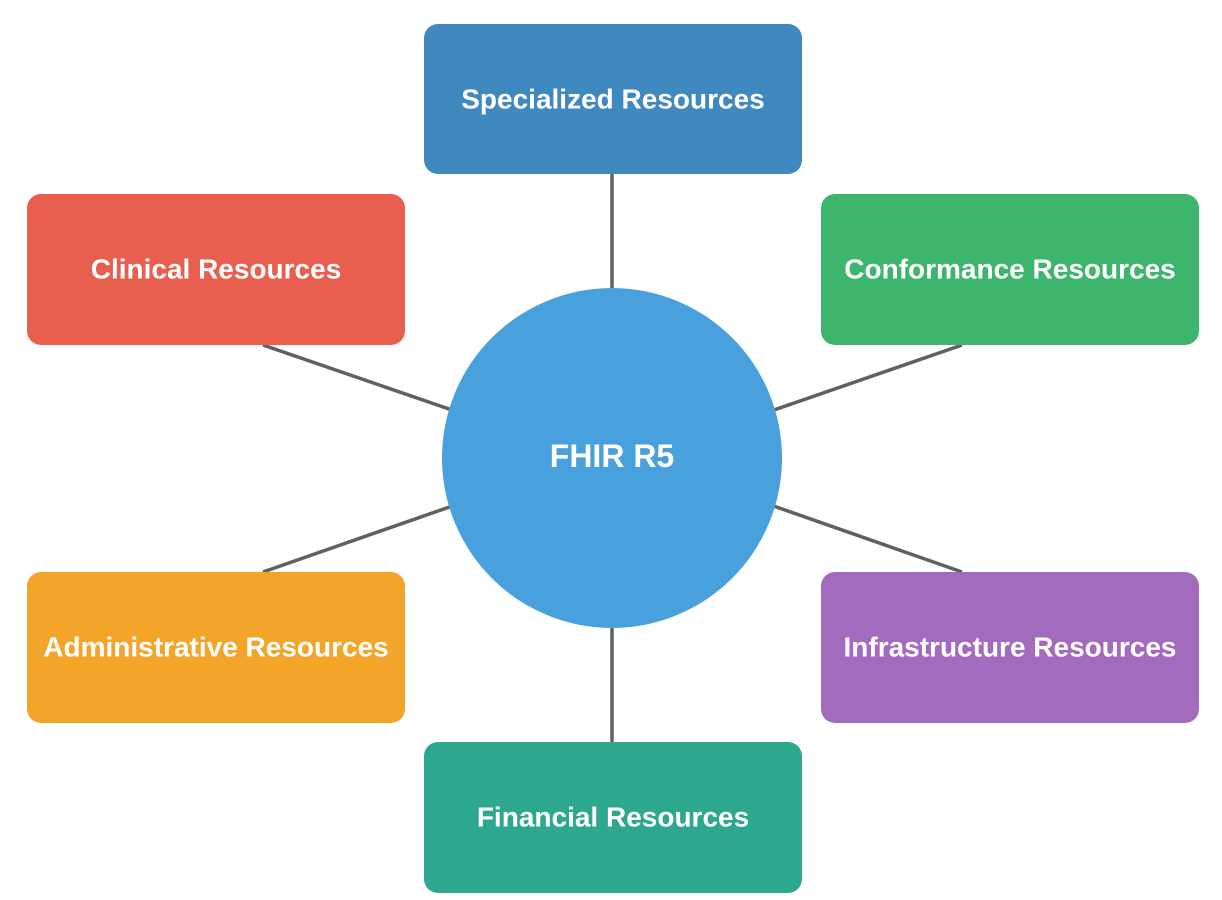 The width and height of the screenshot is (1222, 900). I want to click on node-administrative: Administrative Resources, so click(216, 647).